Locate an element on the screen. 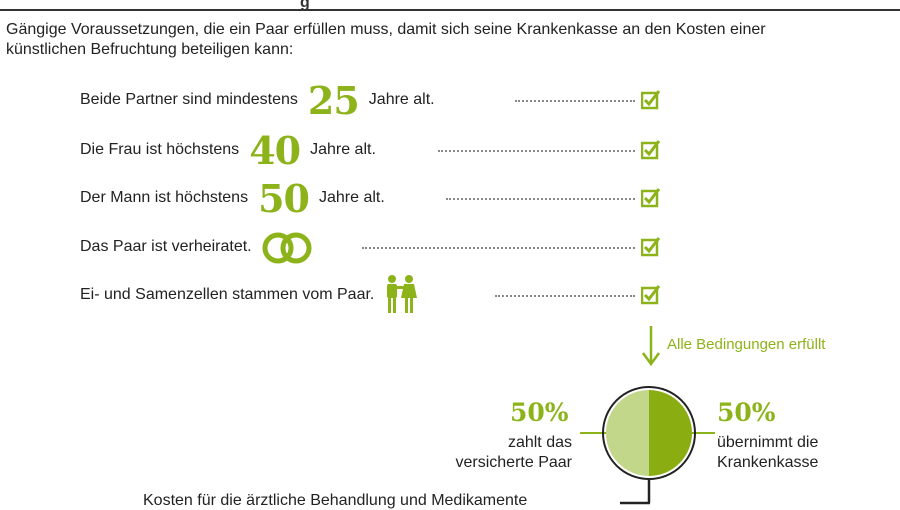 The width and height of the screenshot is (900, 510). condition-text: Die Frau ist höchstens is located at coordinates (160, 149).